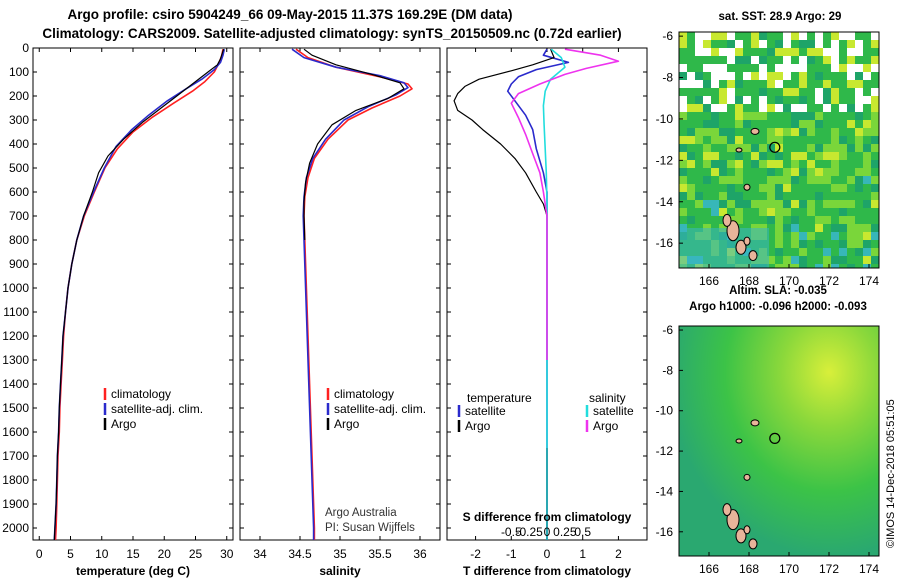  What do you see at coordinates (780, 17) in the screenshot?
I see `map-title: sat. SST: 28.9 Argo: 29` at bounding box center [780, 17].